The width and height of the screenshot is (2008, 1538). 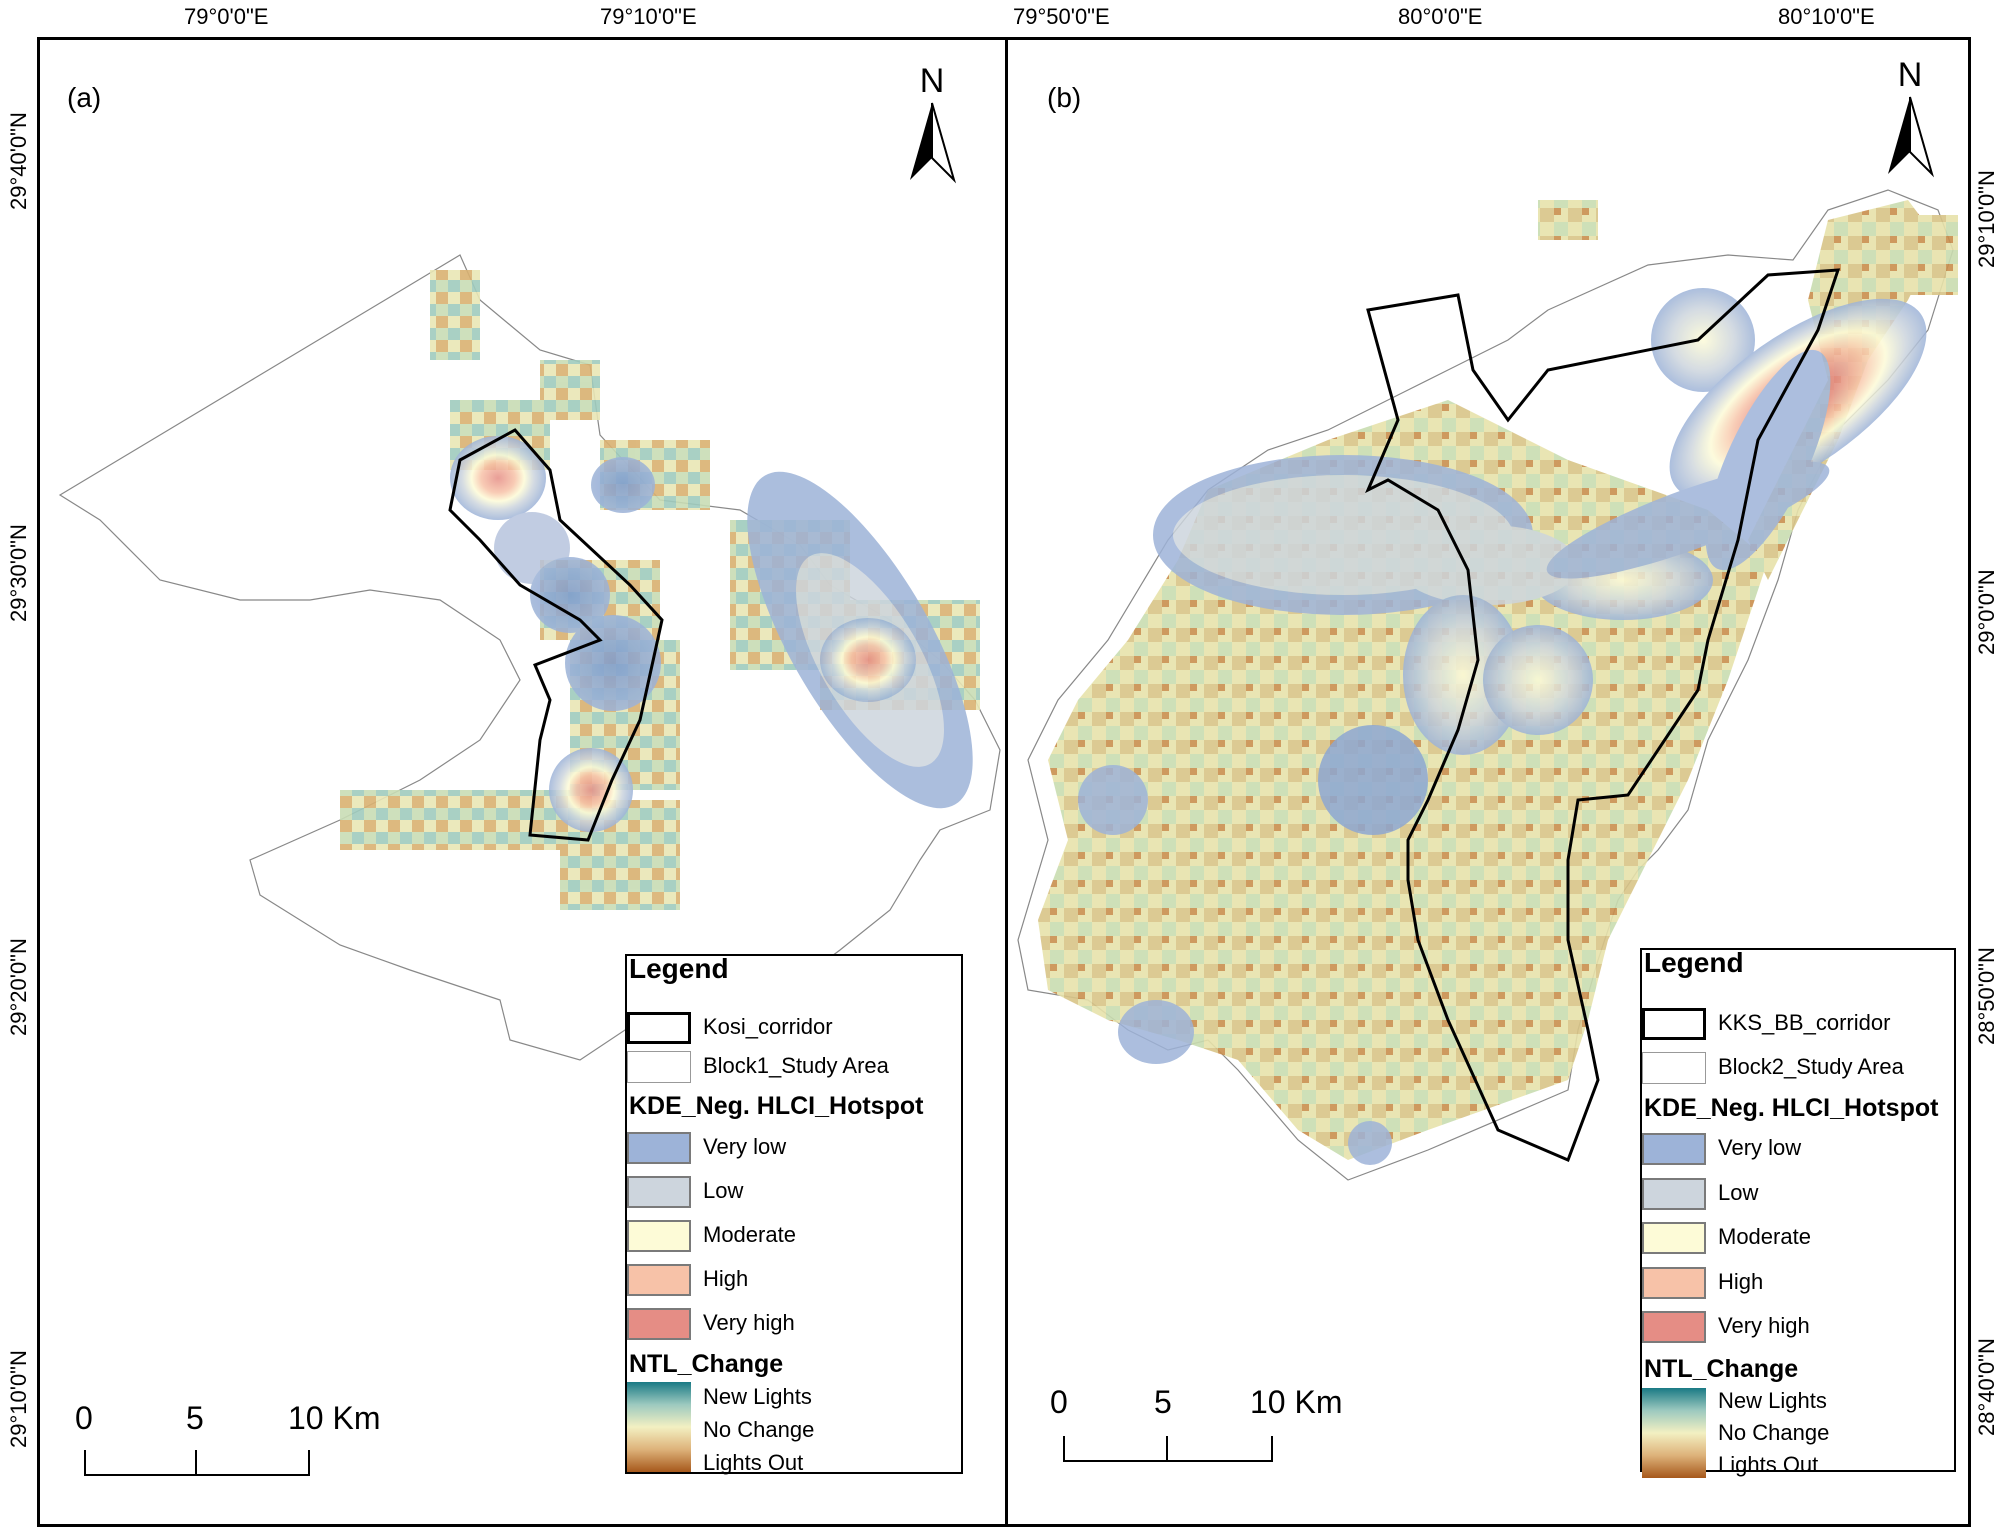 I want to click on north-arrow-b: N, so click(x=1910, y=122).